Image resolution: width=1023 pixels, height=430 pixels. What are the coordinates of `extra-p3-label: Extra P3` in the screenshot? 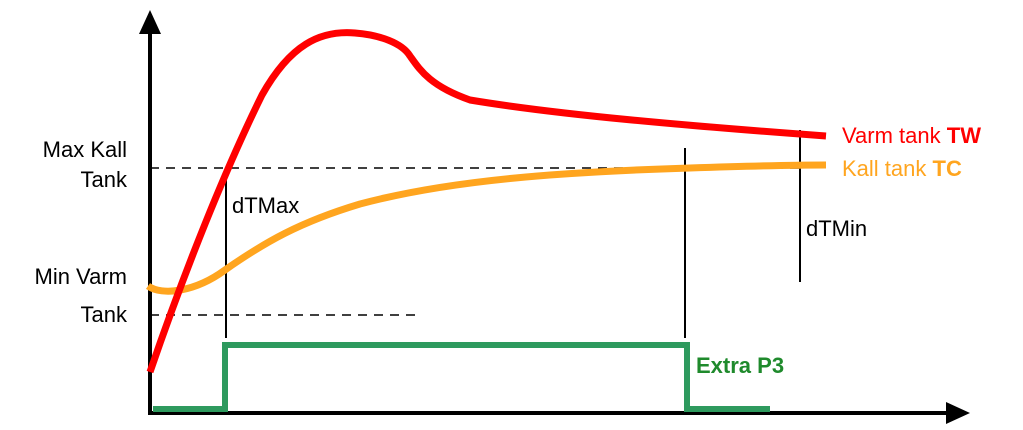 It's located at (740, 365).